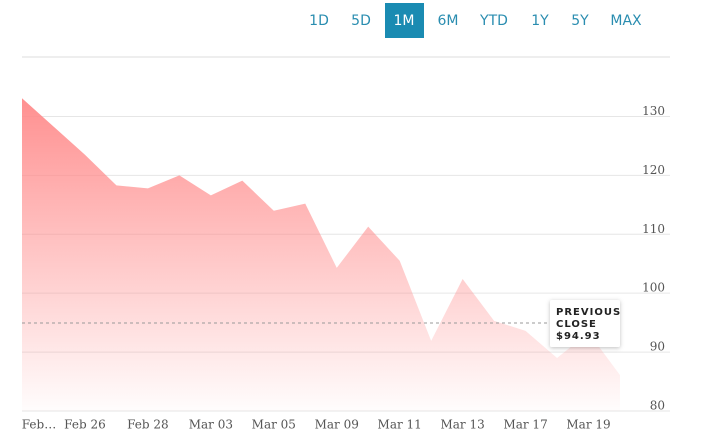 The image size is (710, 441). Describe the element at coordinates (211, 425) in the screenshot. I see `x-tick-label: Mar 03` at that location.